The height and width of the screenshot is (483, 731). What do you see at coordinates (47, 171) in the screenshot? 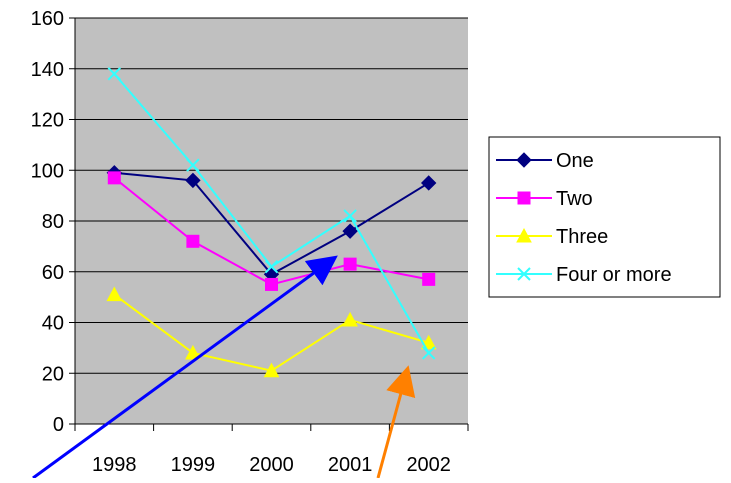
I see `y-tick-label: 100` at bounding box center [47, 171].